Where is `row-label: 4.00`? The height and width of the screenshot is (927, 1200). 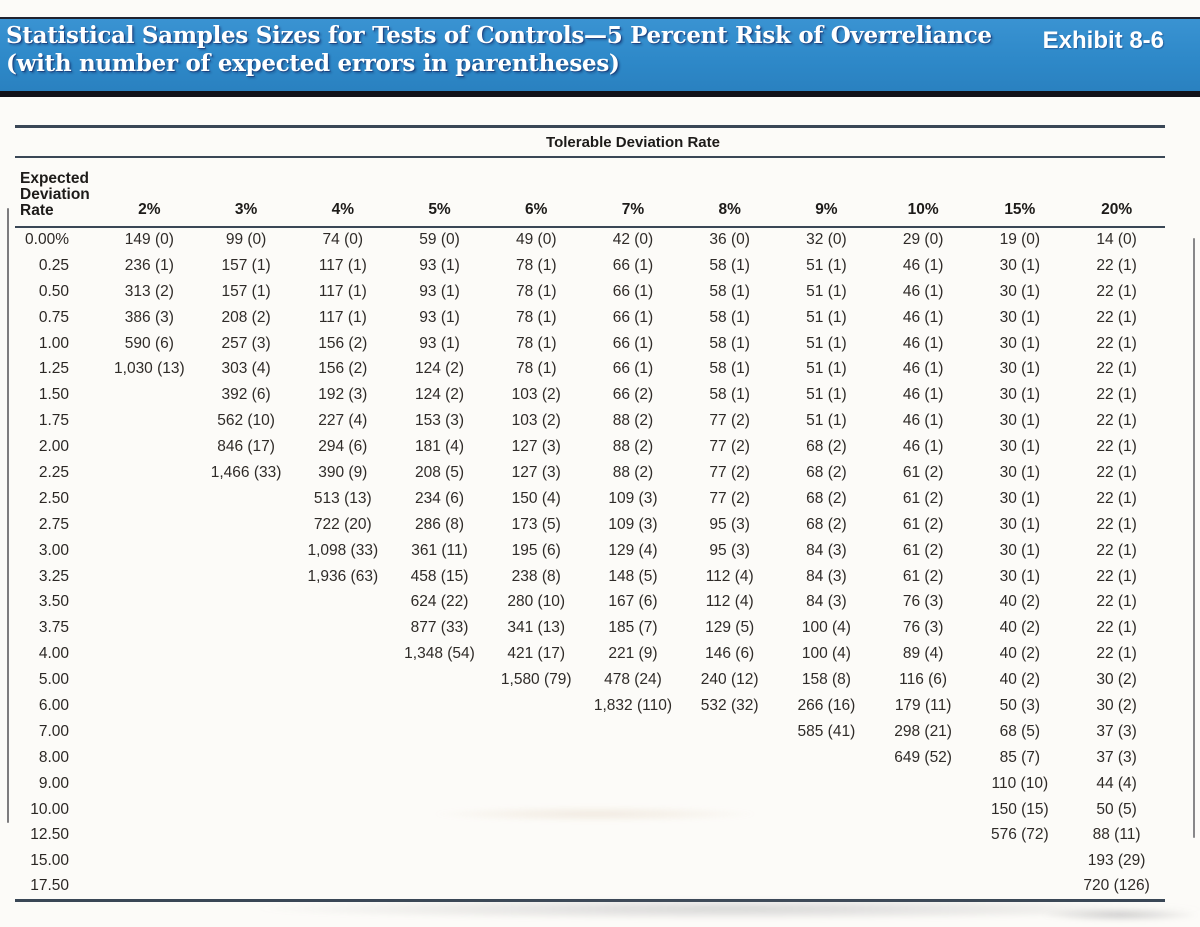 row-label: 4.00 is located at coordinates (53, 654).